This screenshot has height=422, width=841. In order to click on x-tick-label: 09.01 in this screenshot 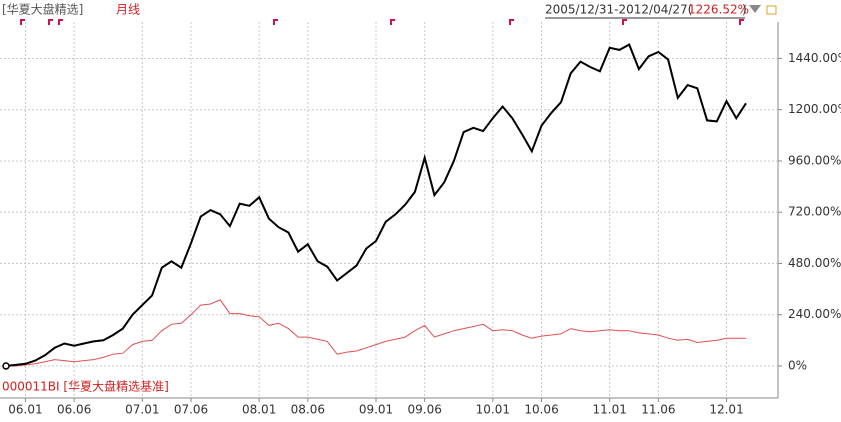, I will do `click(376, 410)`.